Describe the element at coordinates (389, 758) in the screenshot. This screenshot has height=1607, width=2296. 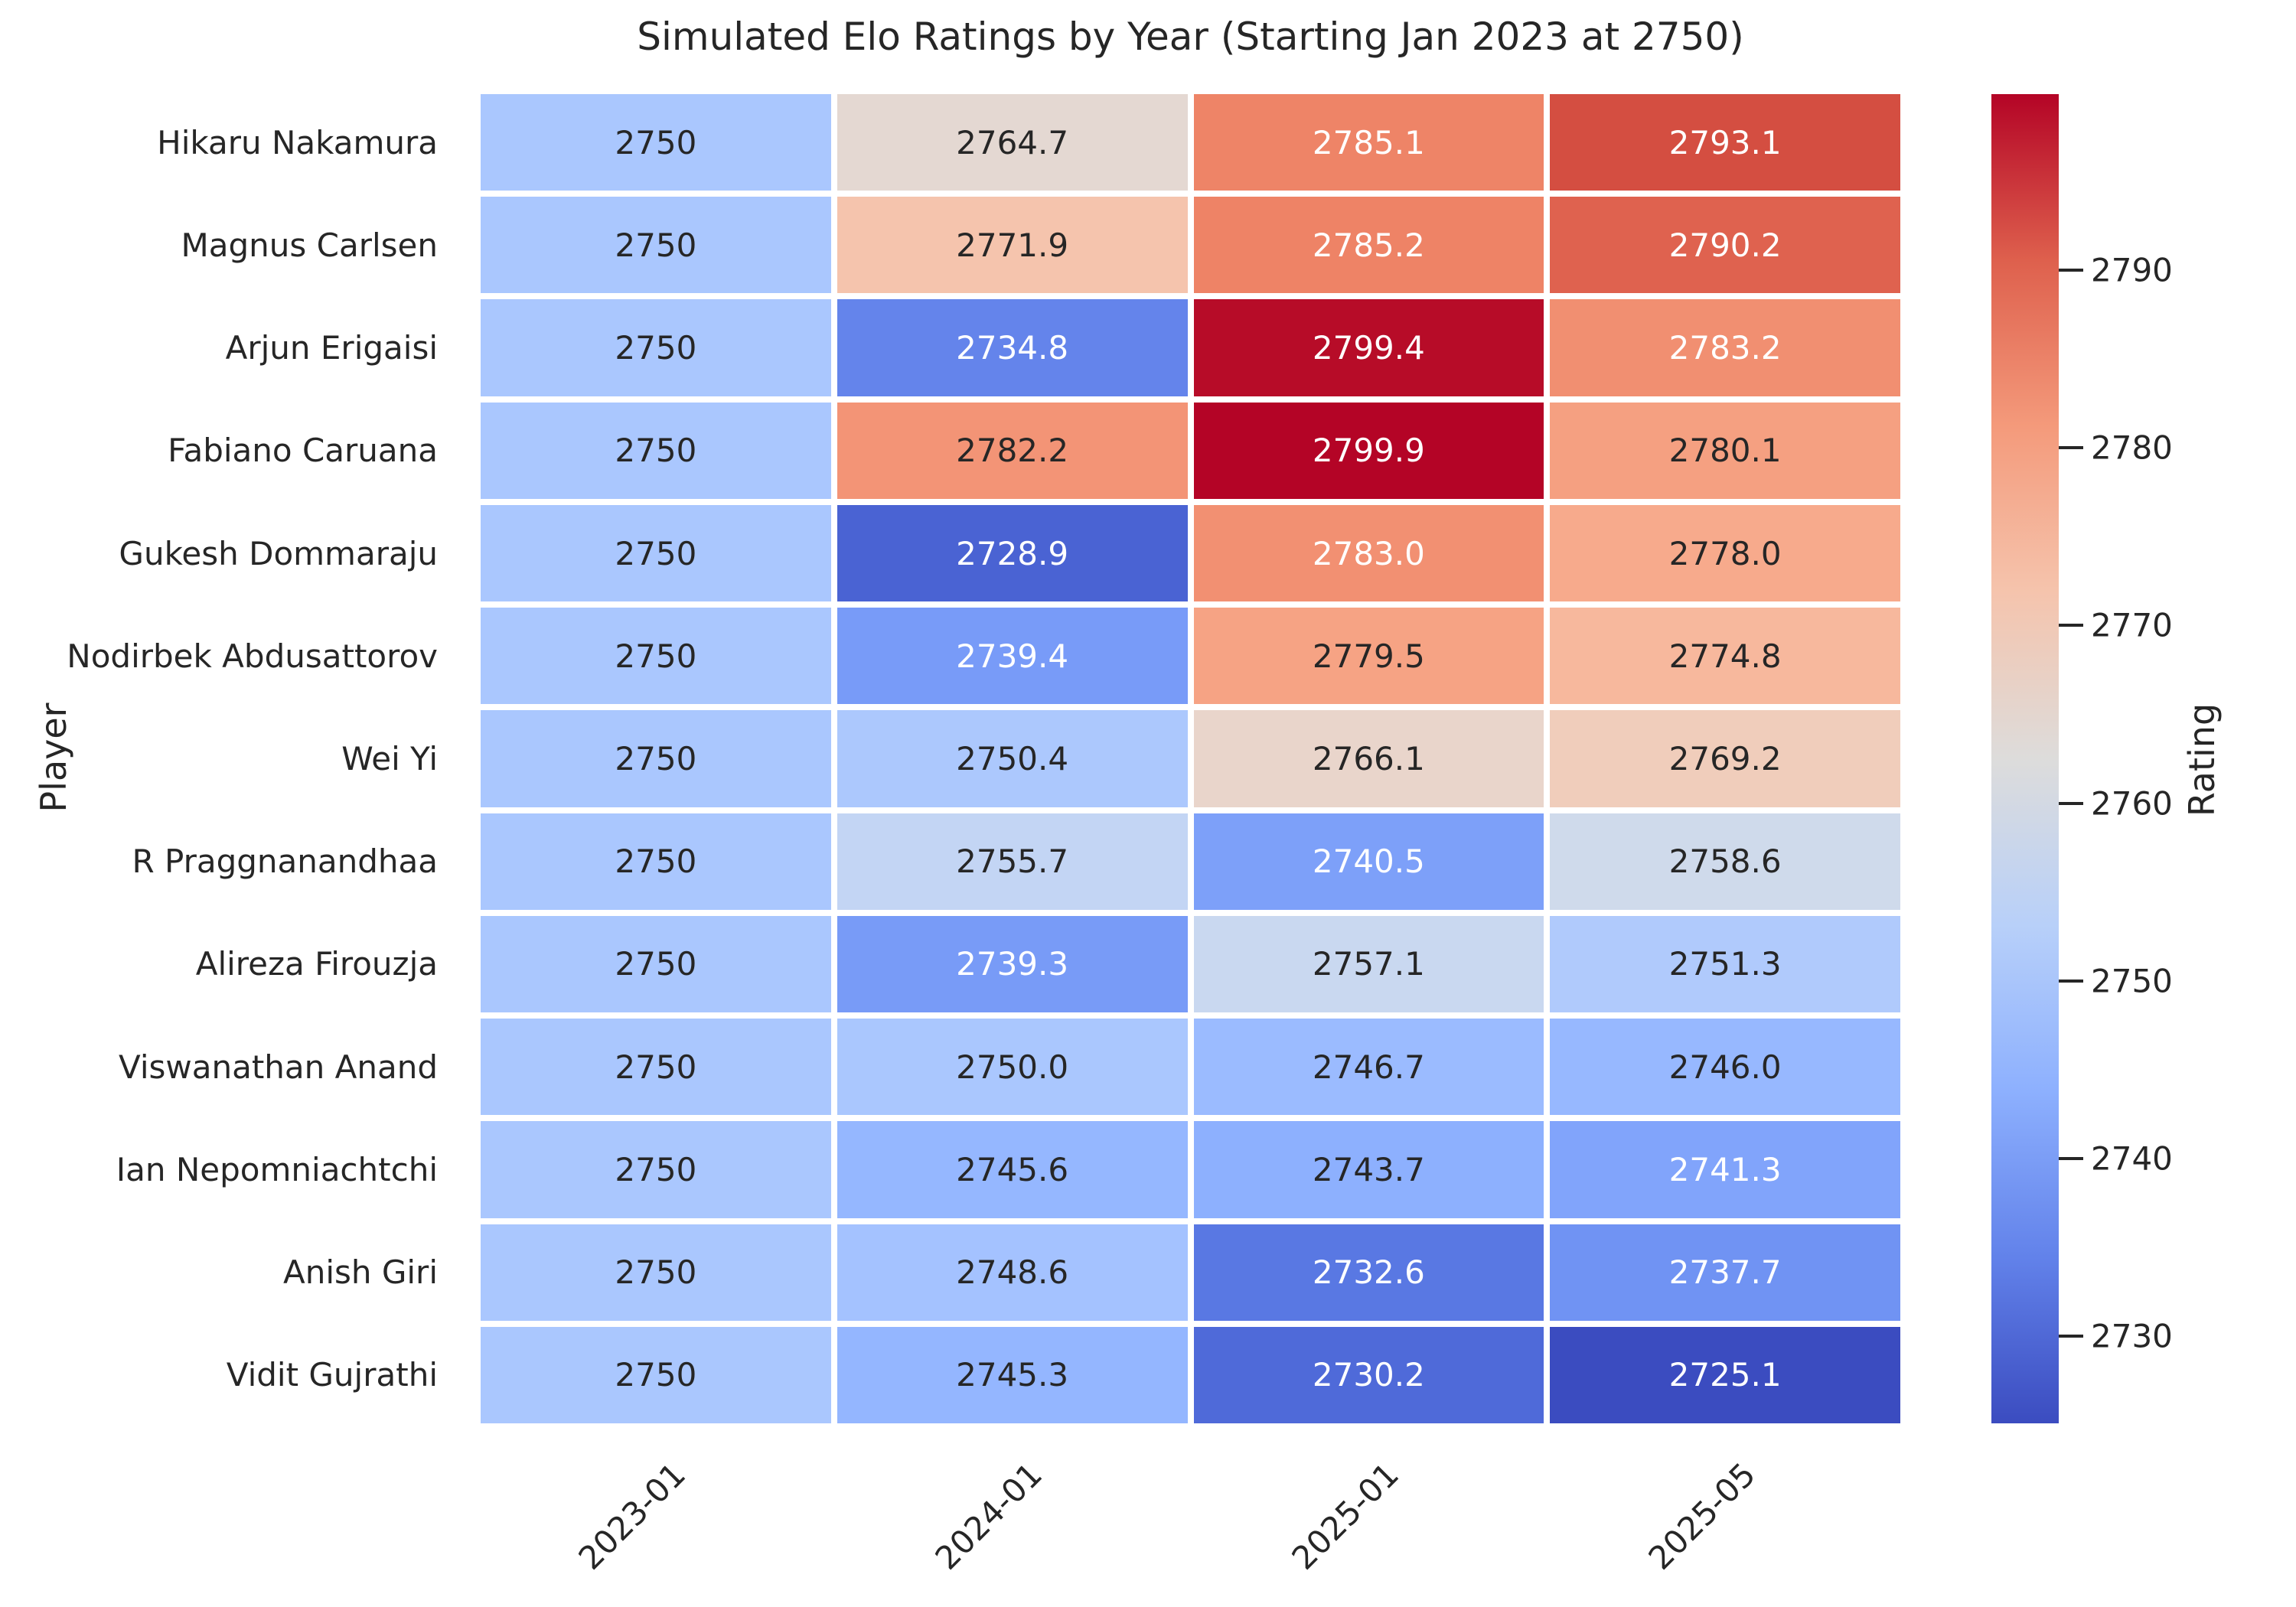
I see `row-label: Wei Yi` at that location.